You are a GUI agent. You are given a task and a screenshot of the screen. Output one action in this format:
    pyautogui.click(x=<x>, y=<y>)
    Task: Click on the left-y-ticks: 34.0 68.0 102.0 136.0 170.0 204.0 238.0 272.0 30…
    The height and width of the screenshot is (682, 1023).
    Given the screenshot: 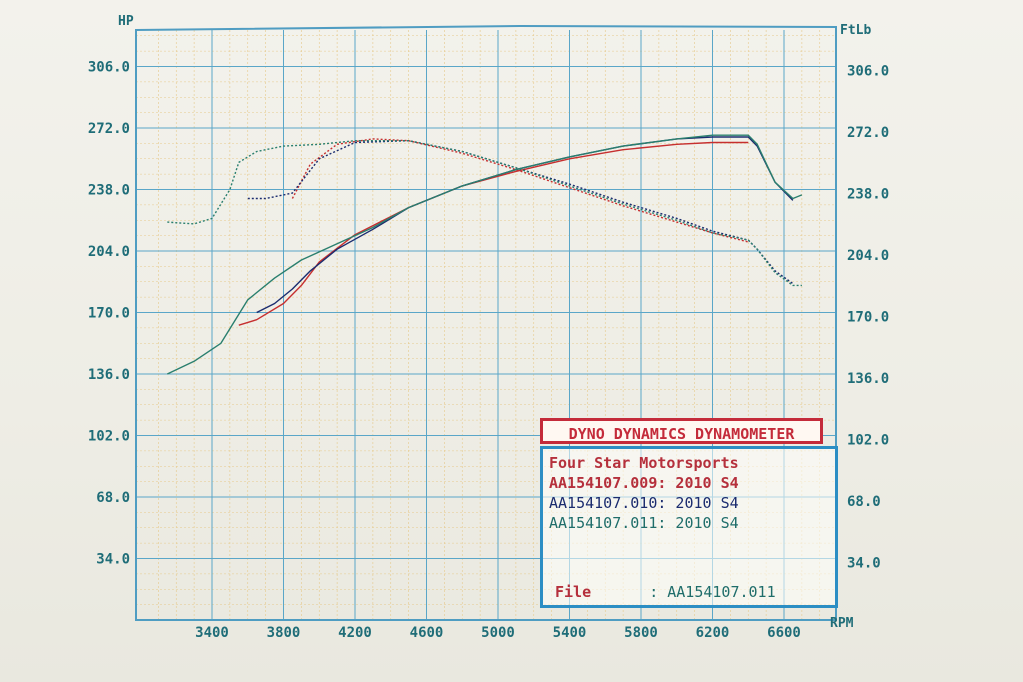 What is the action you would take?
    pyautogui.click(x=109, y=314)
    